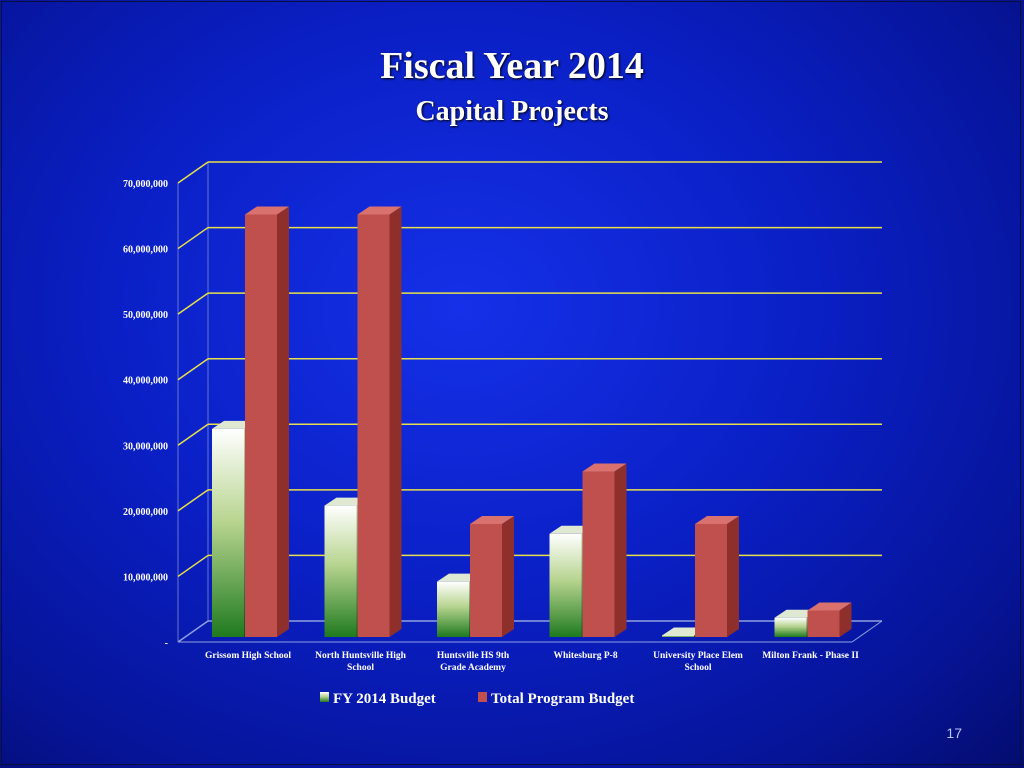 The height and width of the screenshot is (768, 1024). Describe the element at coordinates (698, 656) in the screenshot. I see `category-label: University Place Elem` at that location.